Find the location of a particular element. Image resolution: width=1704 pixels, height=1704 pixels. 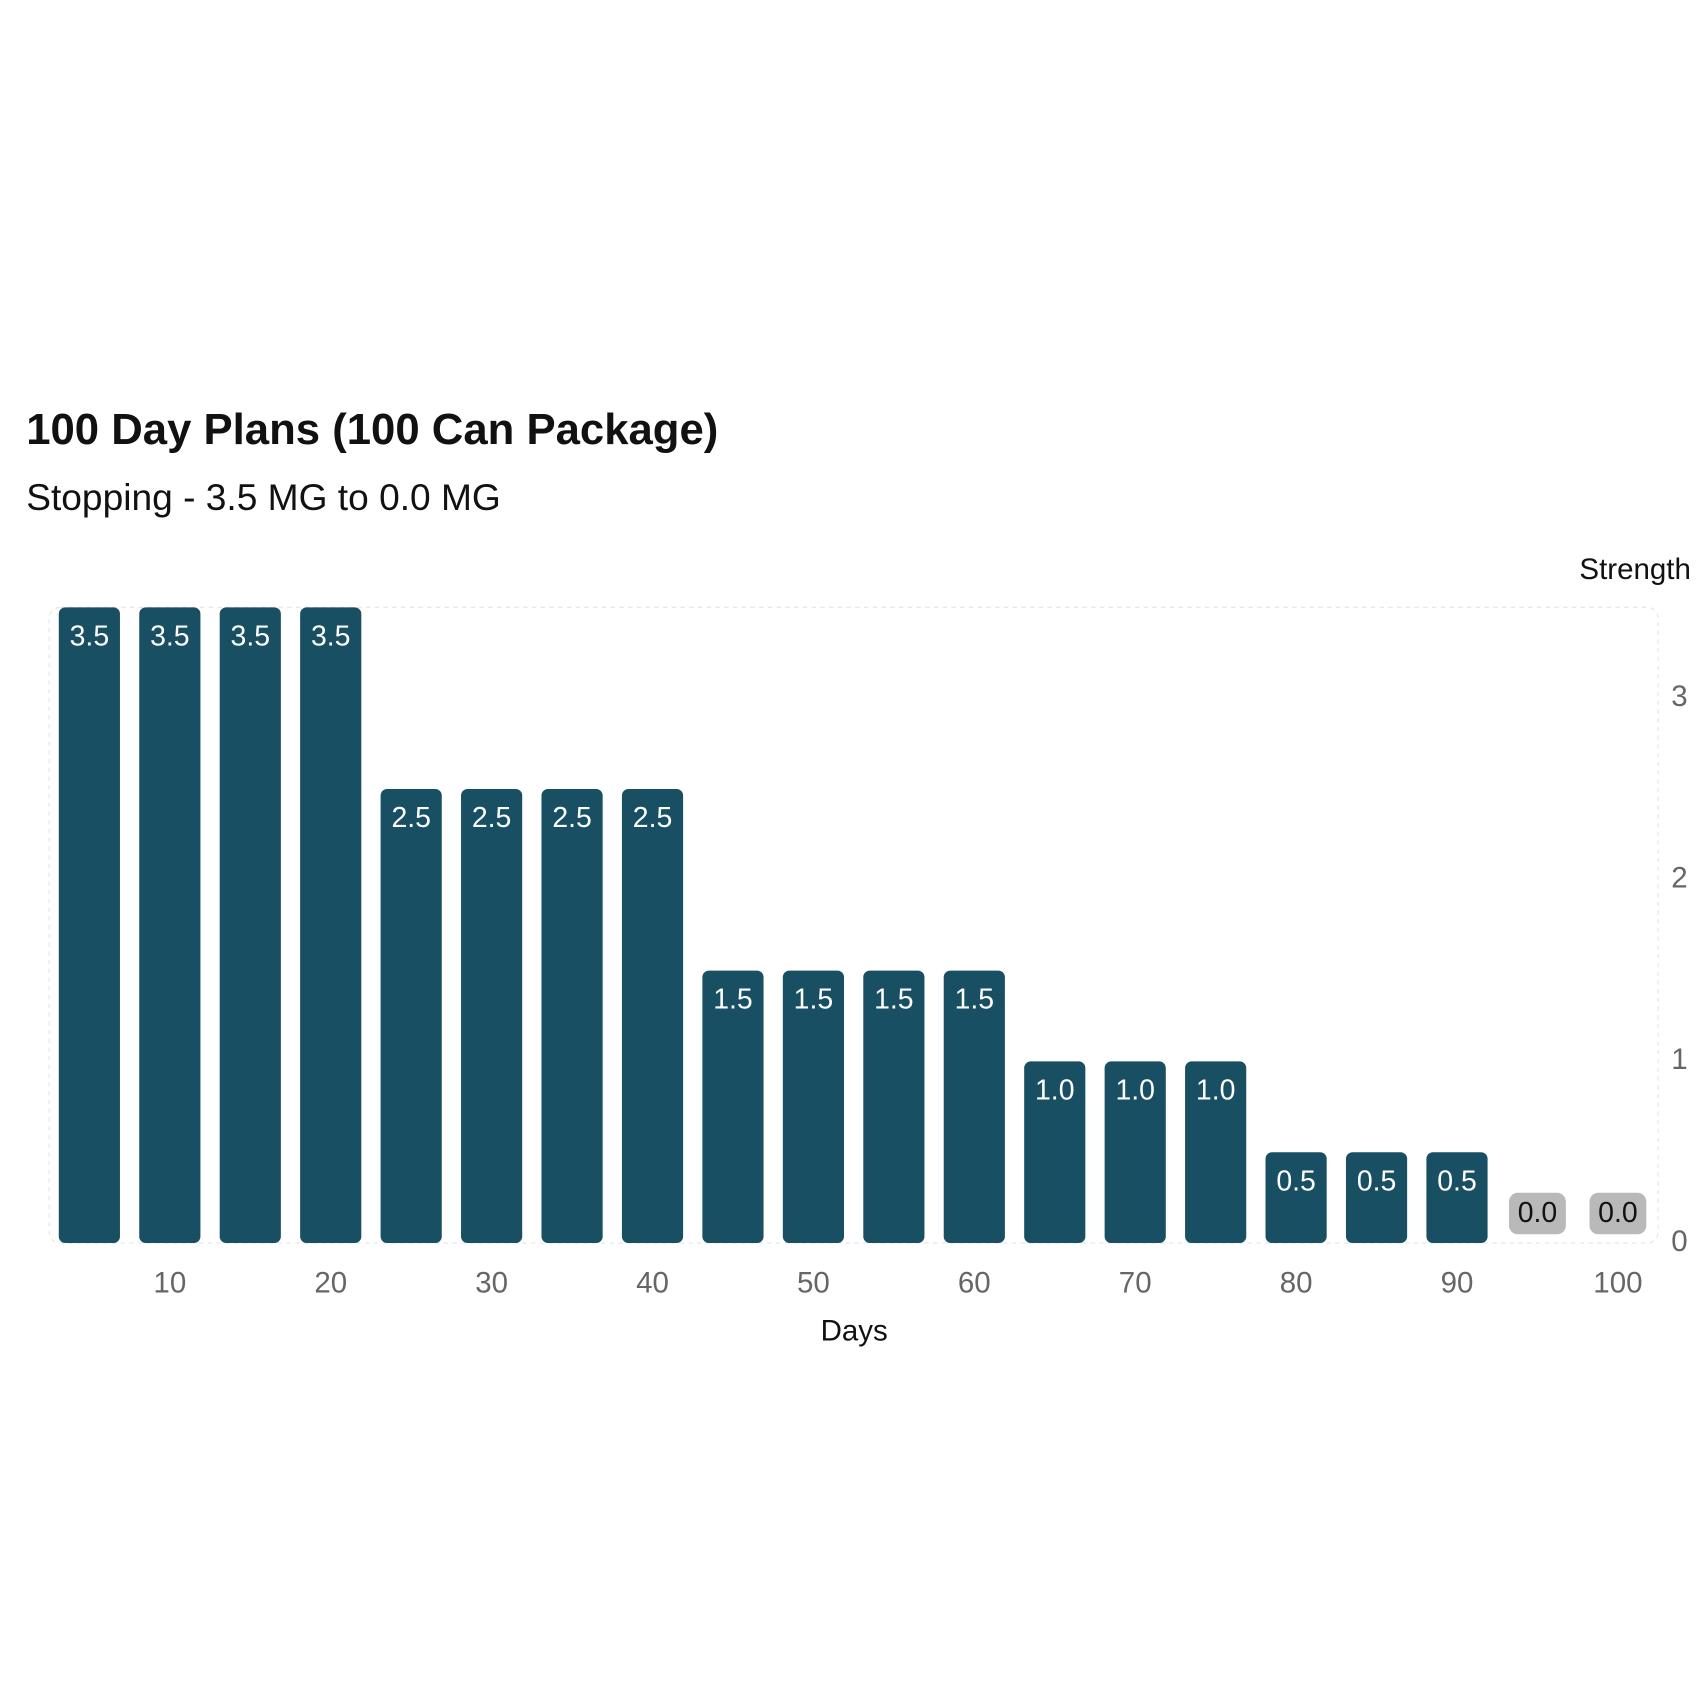

x-tick-label: 70 is located at coordinates (1135, 1282).